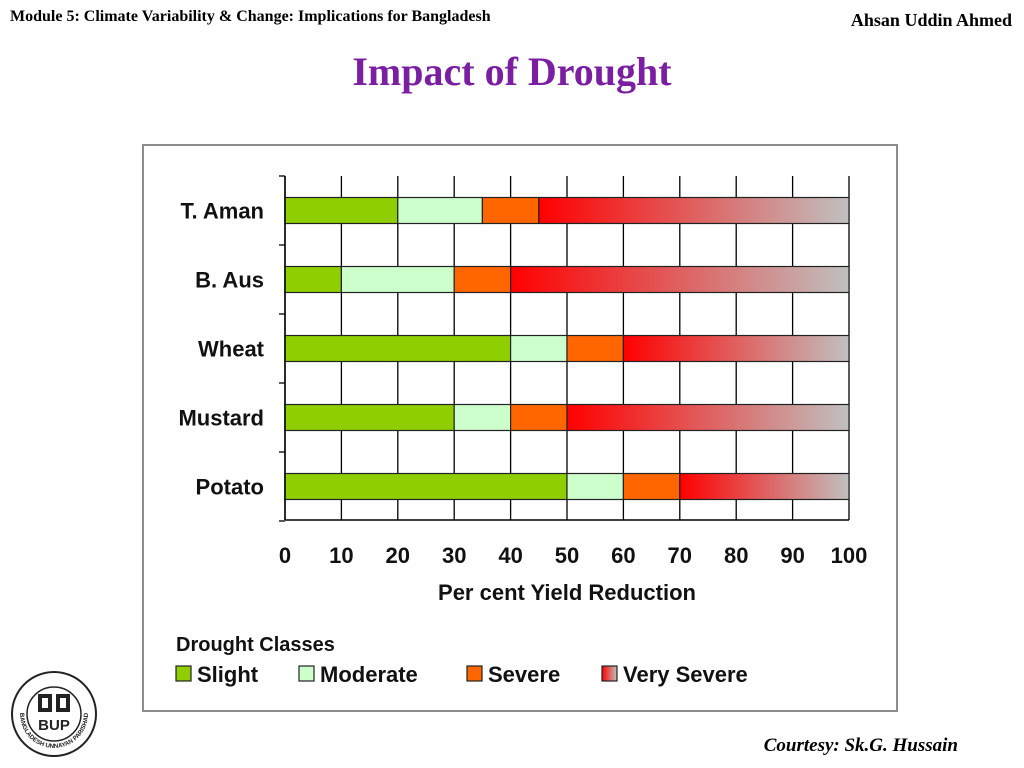  What do you see at coordinates (792, 555) in the screenshot?
I see `x-tick-label: 90` at bounding box center [792, 555].